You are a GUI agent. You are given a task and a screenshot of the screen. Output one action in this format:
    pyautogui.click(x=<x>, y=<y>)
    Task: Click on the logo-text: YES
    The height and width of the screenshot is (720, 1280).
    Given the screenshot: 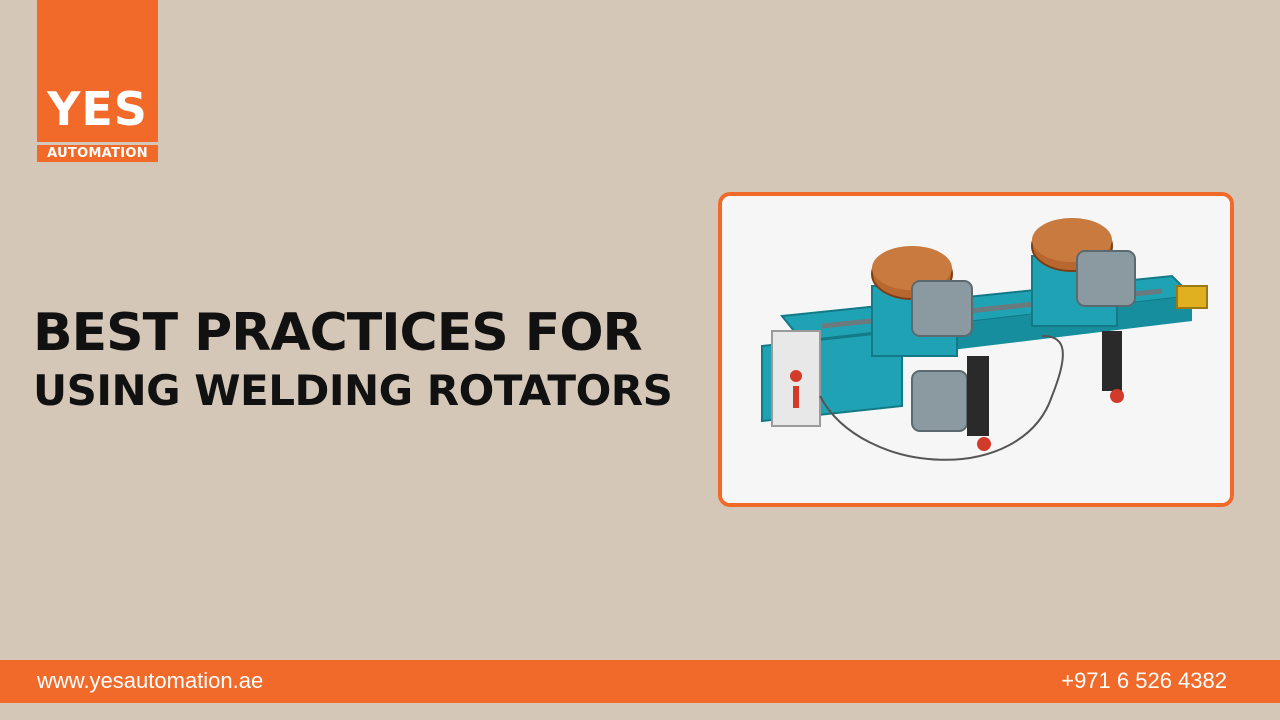 What is the action you would take?
    pyautogui.click(x=97, y=109)
    